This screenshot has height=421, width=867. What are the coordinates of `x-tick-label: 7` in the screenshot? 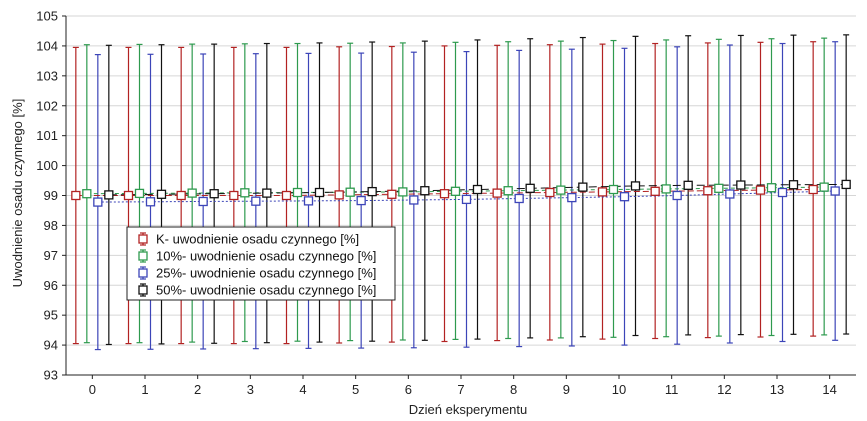 It's located at (460, 389).